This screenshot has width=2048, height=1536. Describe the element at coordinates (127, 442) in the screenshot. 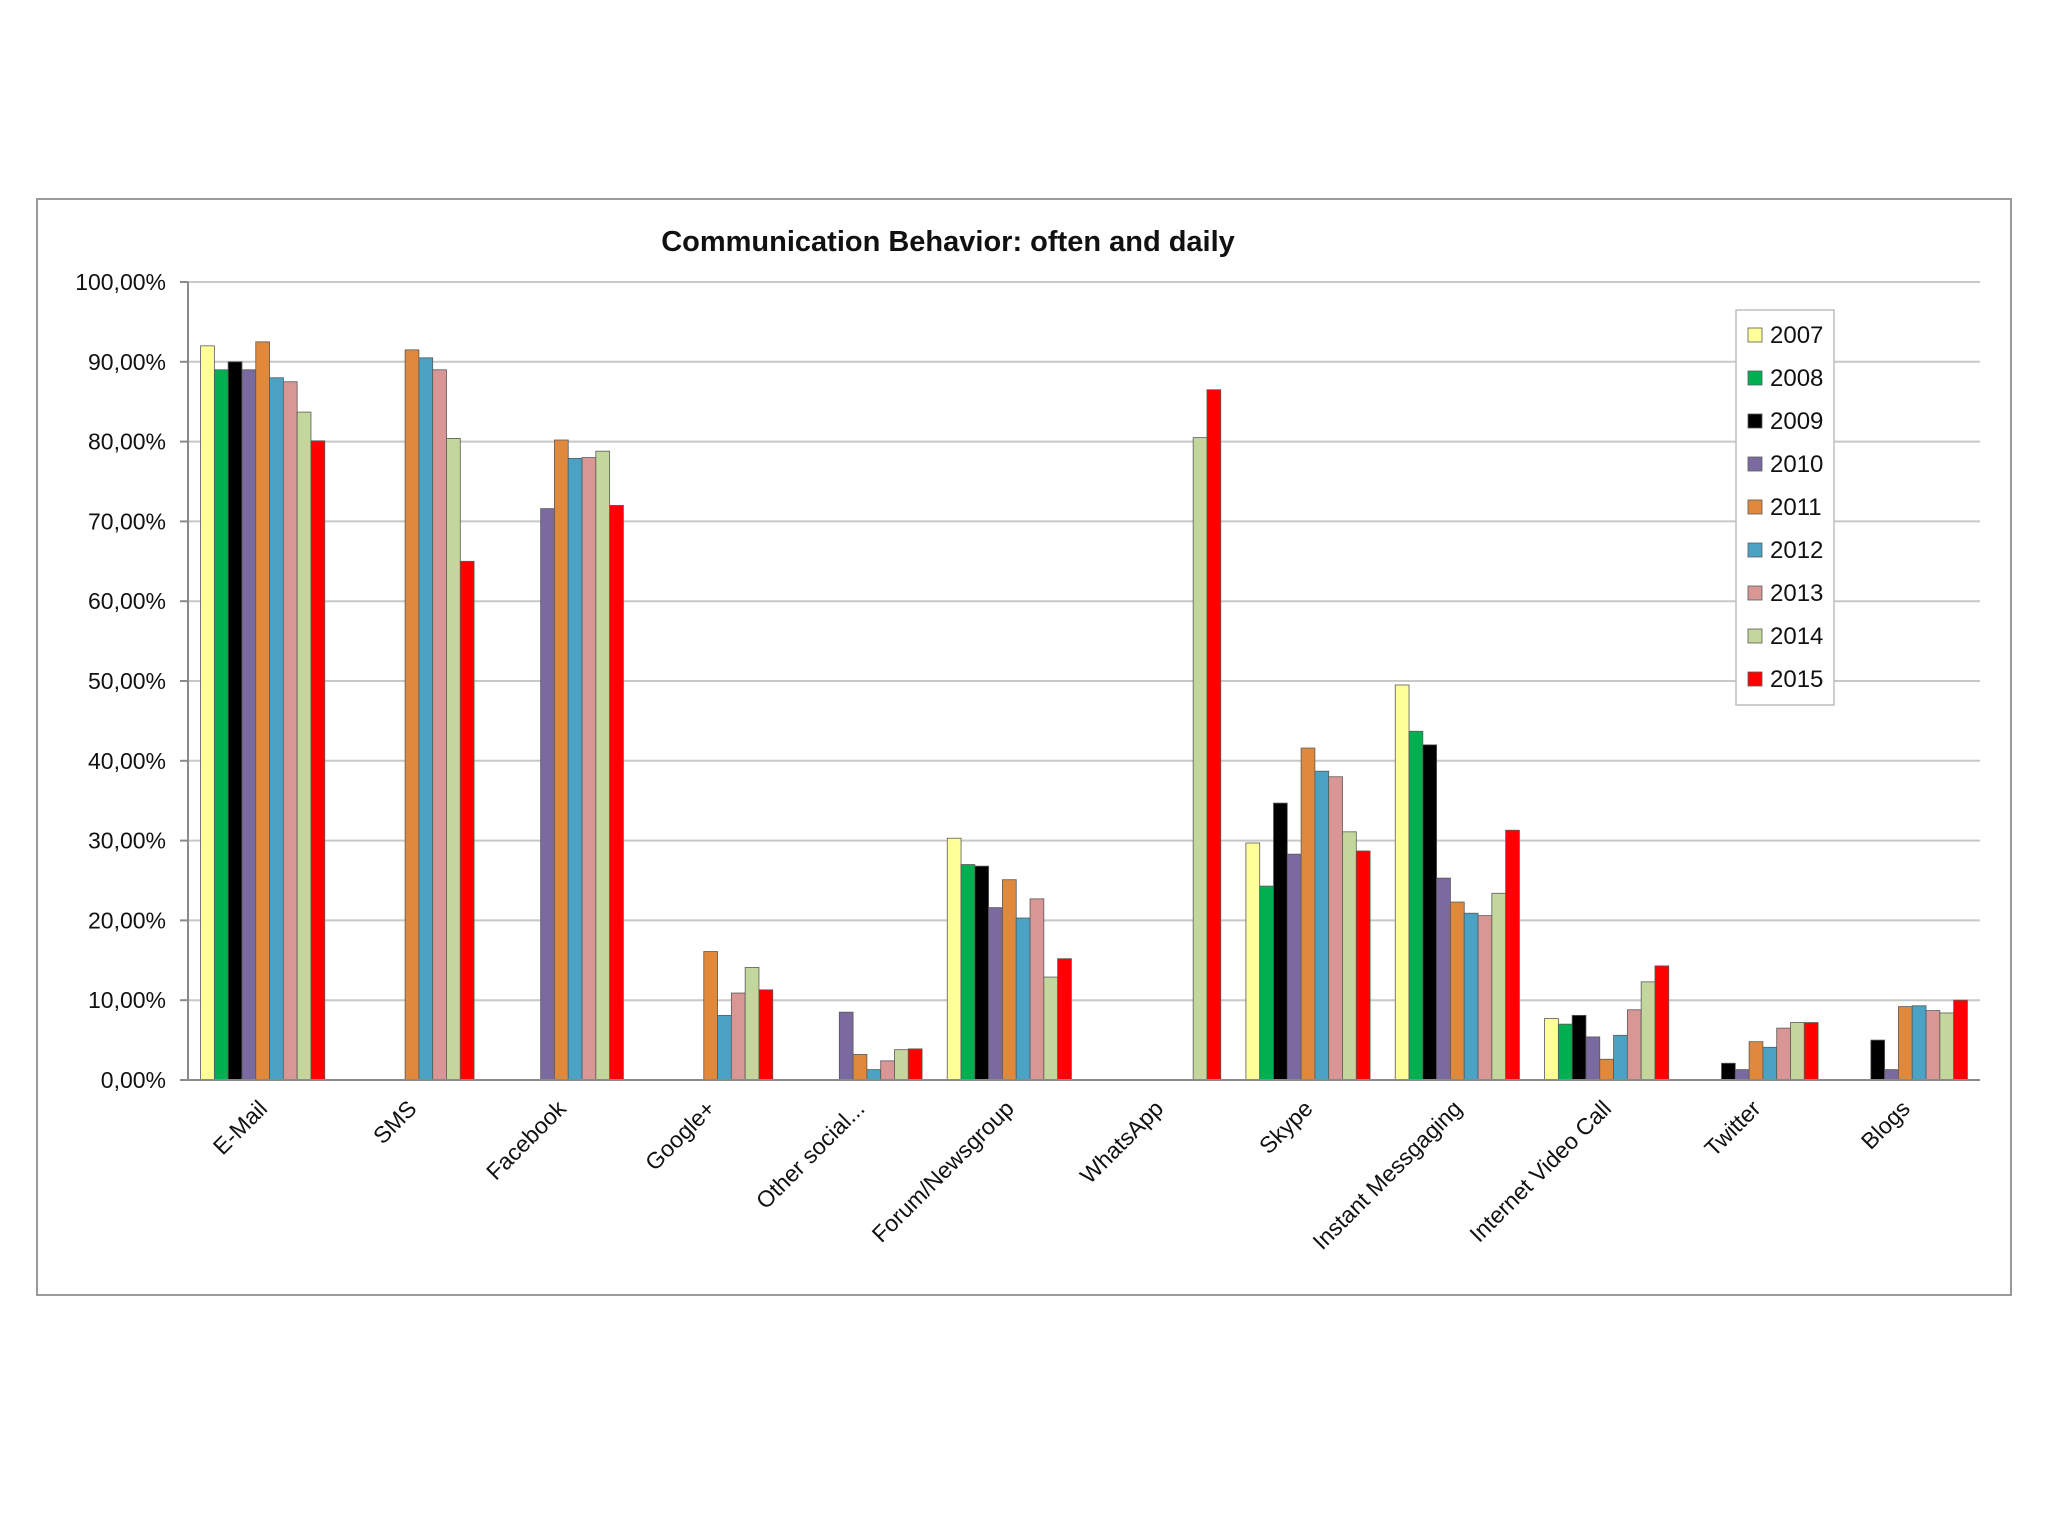

I see `y-tick-label: 80,00%` at that location.